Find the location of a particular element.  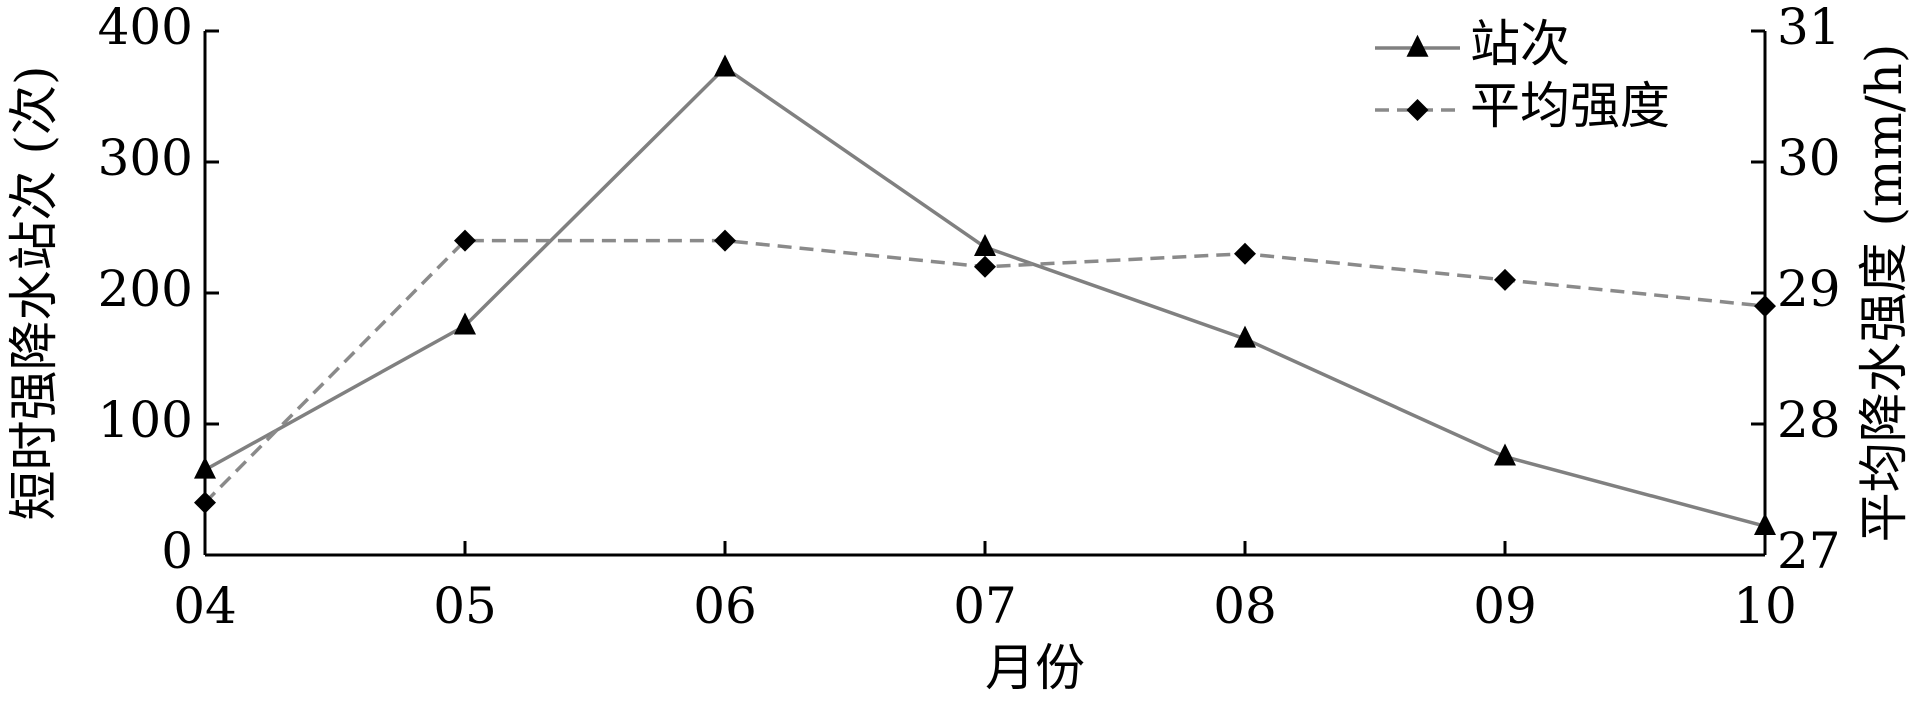

y2-tick-label: 28 is located at coordinates (1809, 420).